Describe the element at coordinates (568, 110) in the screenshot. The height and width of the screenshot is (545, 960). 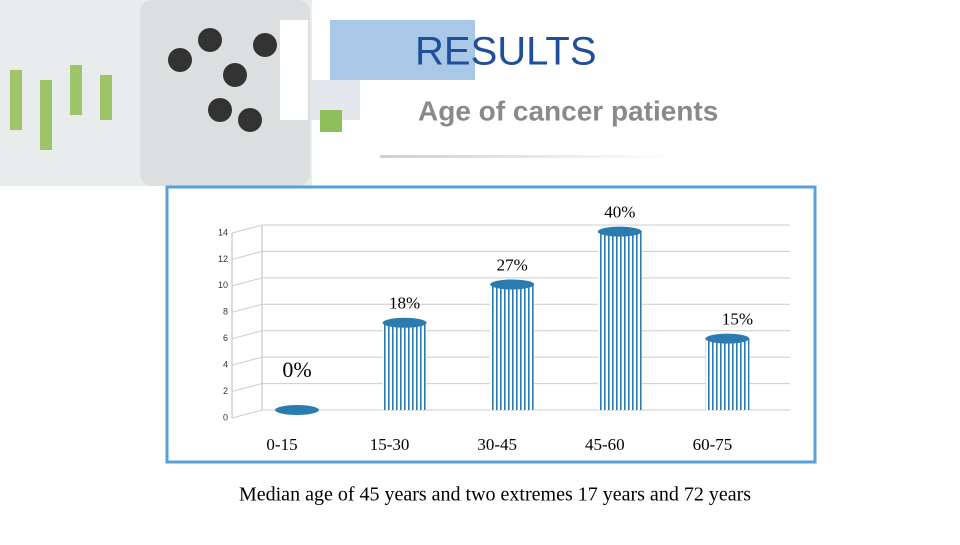
I see `slide-subtitle: Age of cancer patients` at that location.